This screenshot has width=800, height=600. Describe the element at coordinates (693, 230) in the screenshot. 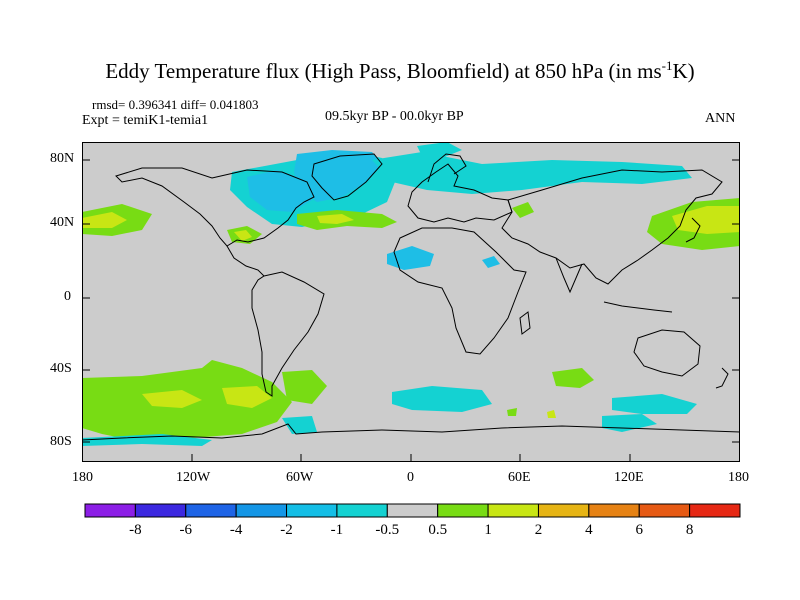

I see `coast-japan` at that location.